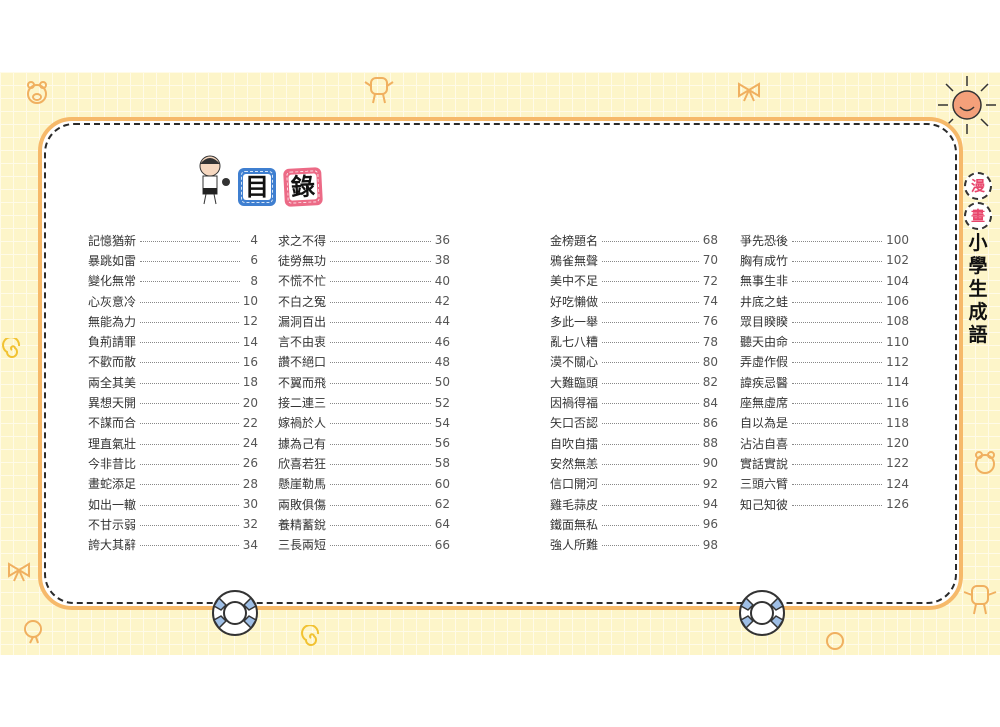  Describe the element at coordinates (824, 301) in the screenshot. I see `toc-entry: 井底之蛙 106` at that location.